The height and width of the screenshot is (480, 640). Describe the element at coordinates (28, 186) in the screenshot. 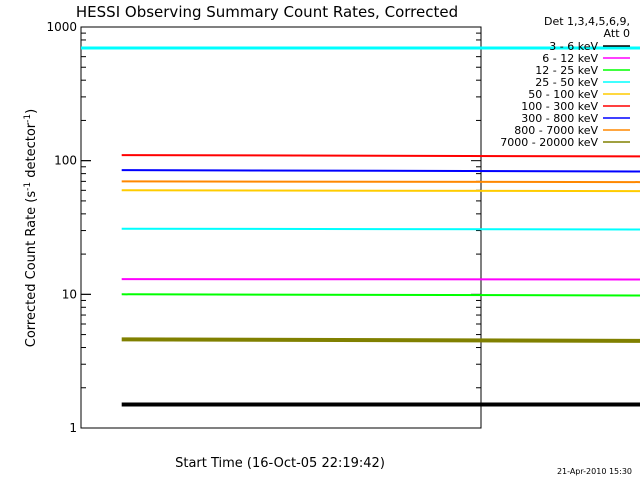

I see `y-axis-label-sup1: -1` at that location.